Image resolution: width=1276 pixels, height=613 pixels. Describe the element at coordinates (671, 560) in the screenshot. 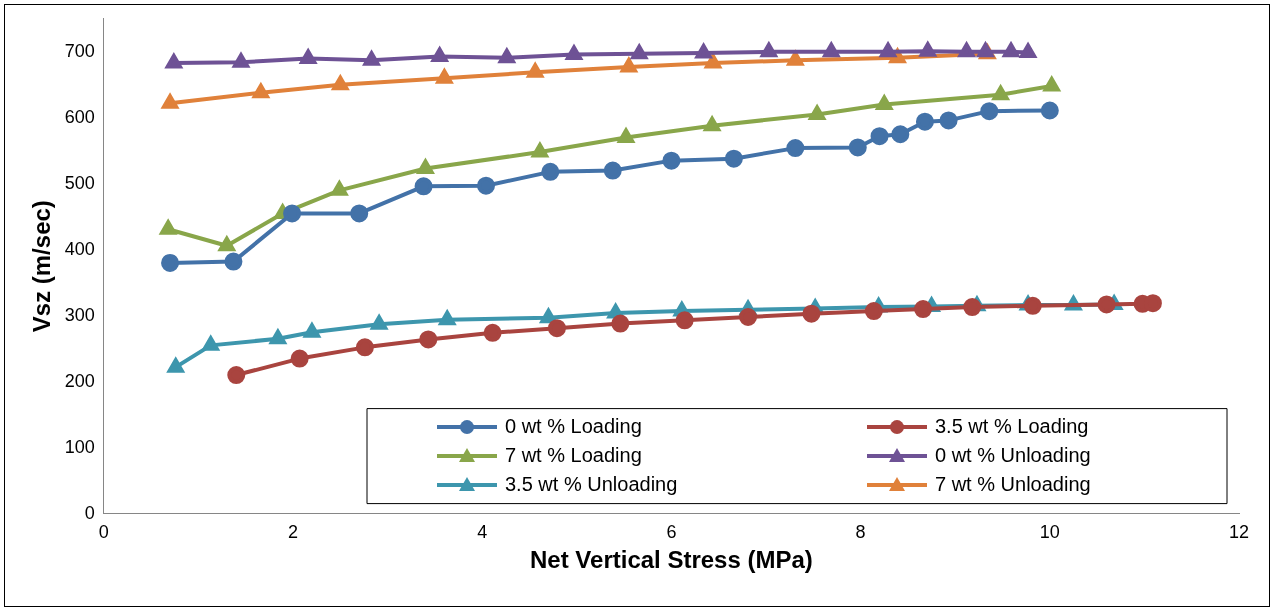

I see `x-axis-title: Net Vertical Stress (MPa)` at that location.